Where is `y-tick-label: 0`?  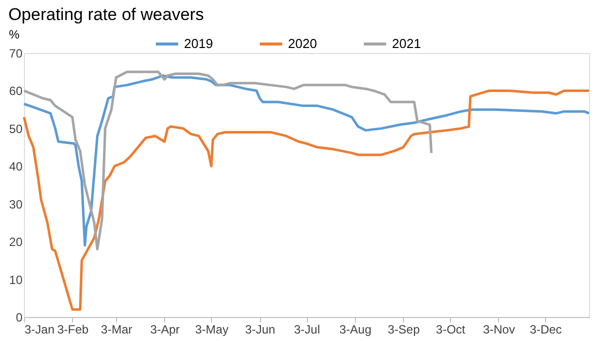
y-tick-label: 0 is located at coordinates (19, 317).